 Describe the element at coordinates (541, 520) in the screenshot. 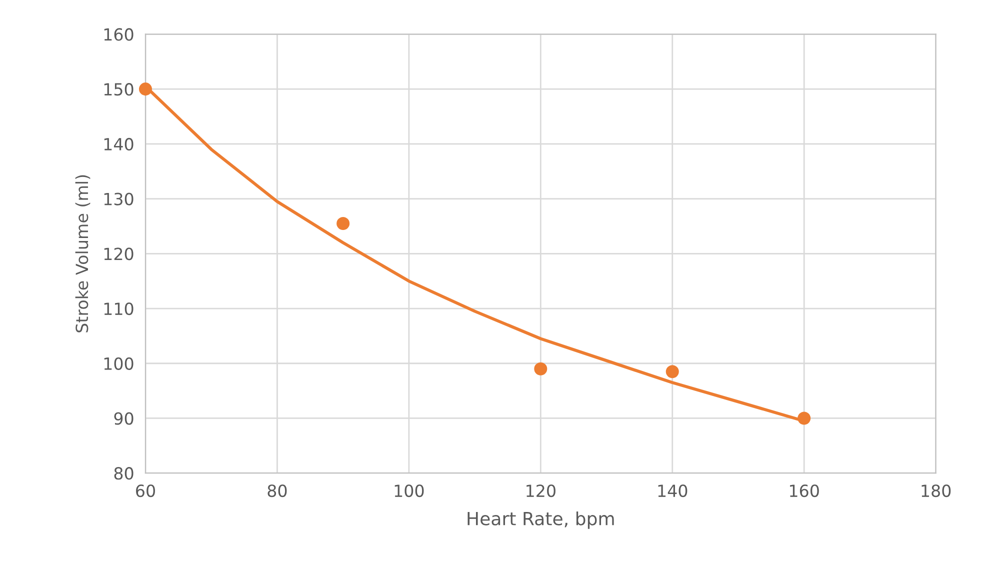

I see `x-axis-title: Heart Rate, bpm` at that location.